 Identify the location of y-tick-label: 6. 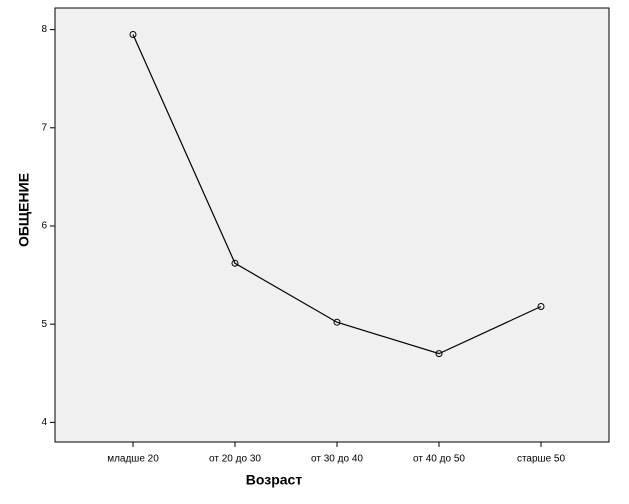
(44, 226).